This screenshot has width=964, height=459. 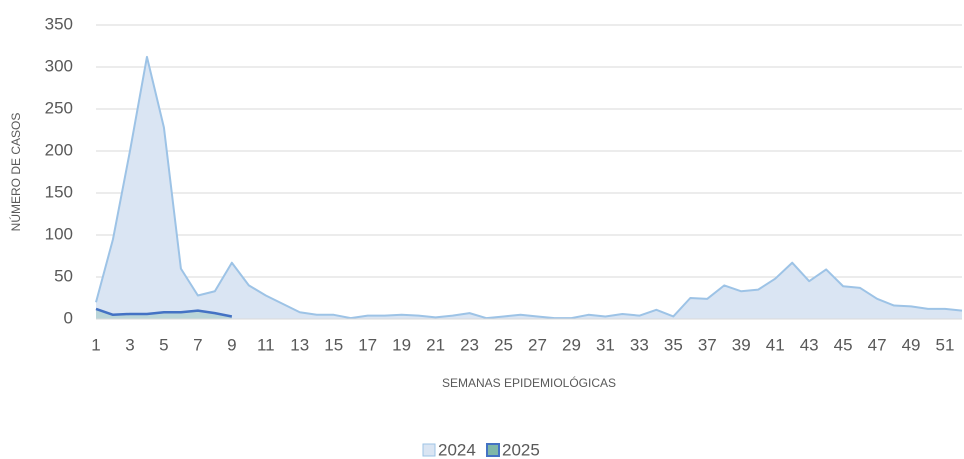 What do you see at coordinates (59, 149) in the screenshot?
I see `y-tick-label: 200` at bounding box center [59, 149].